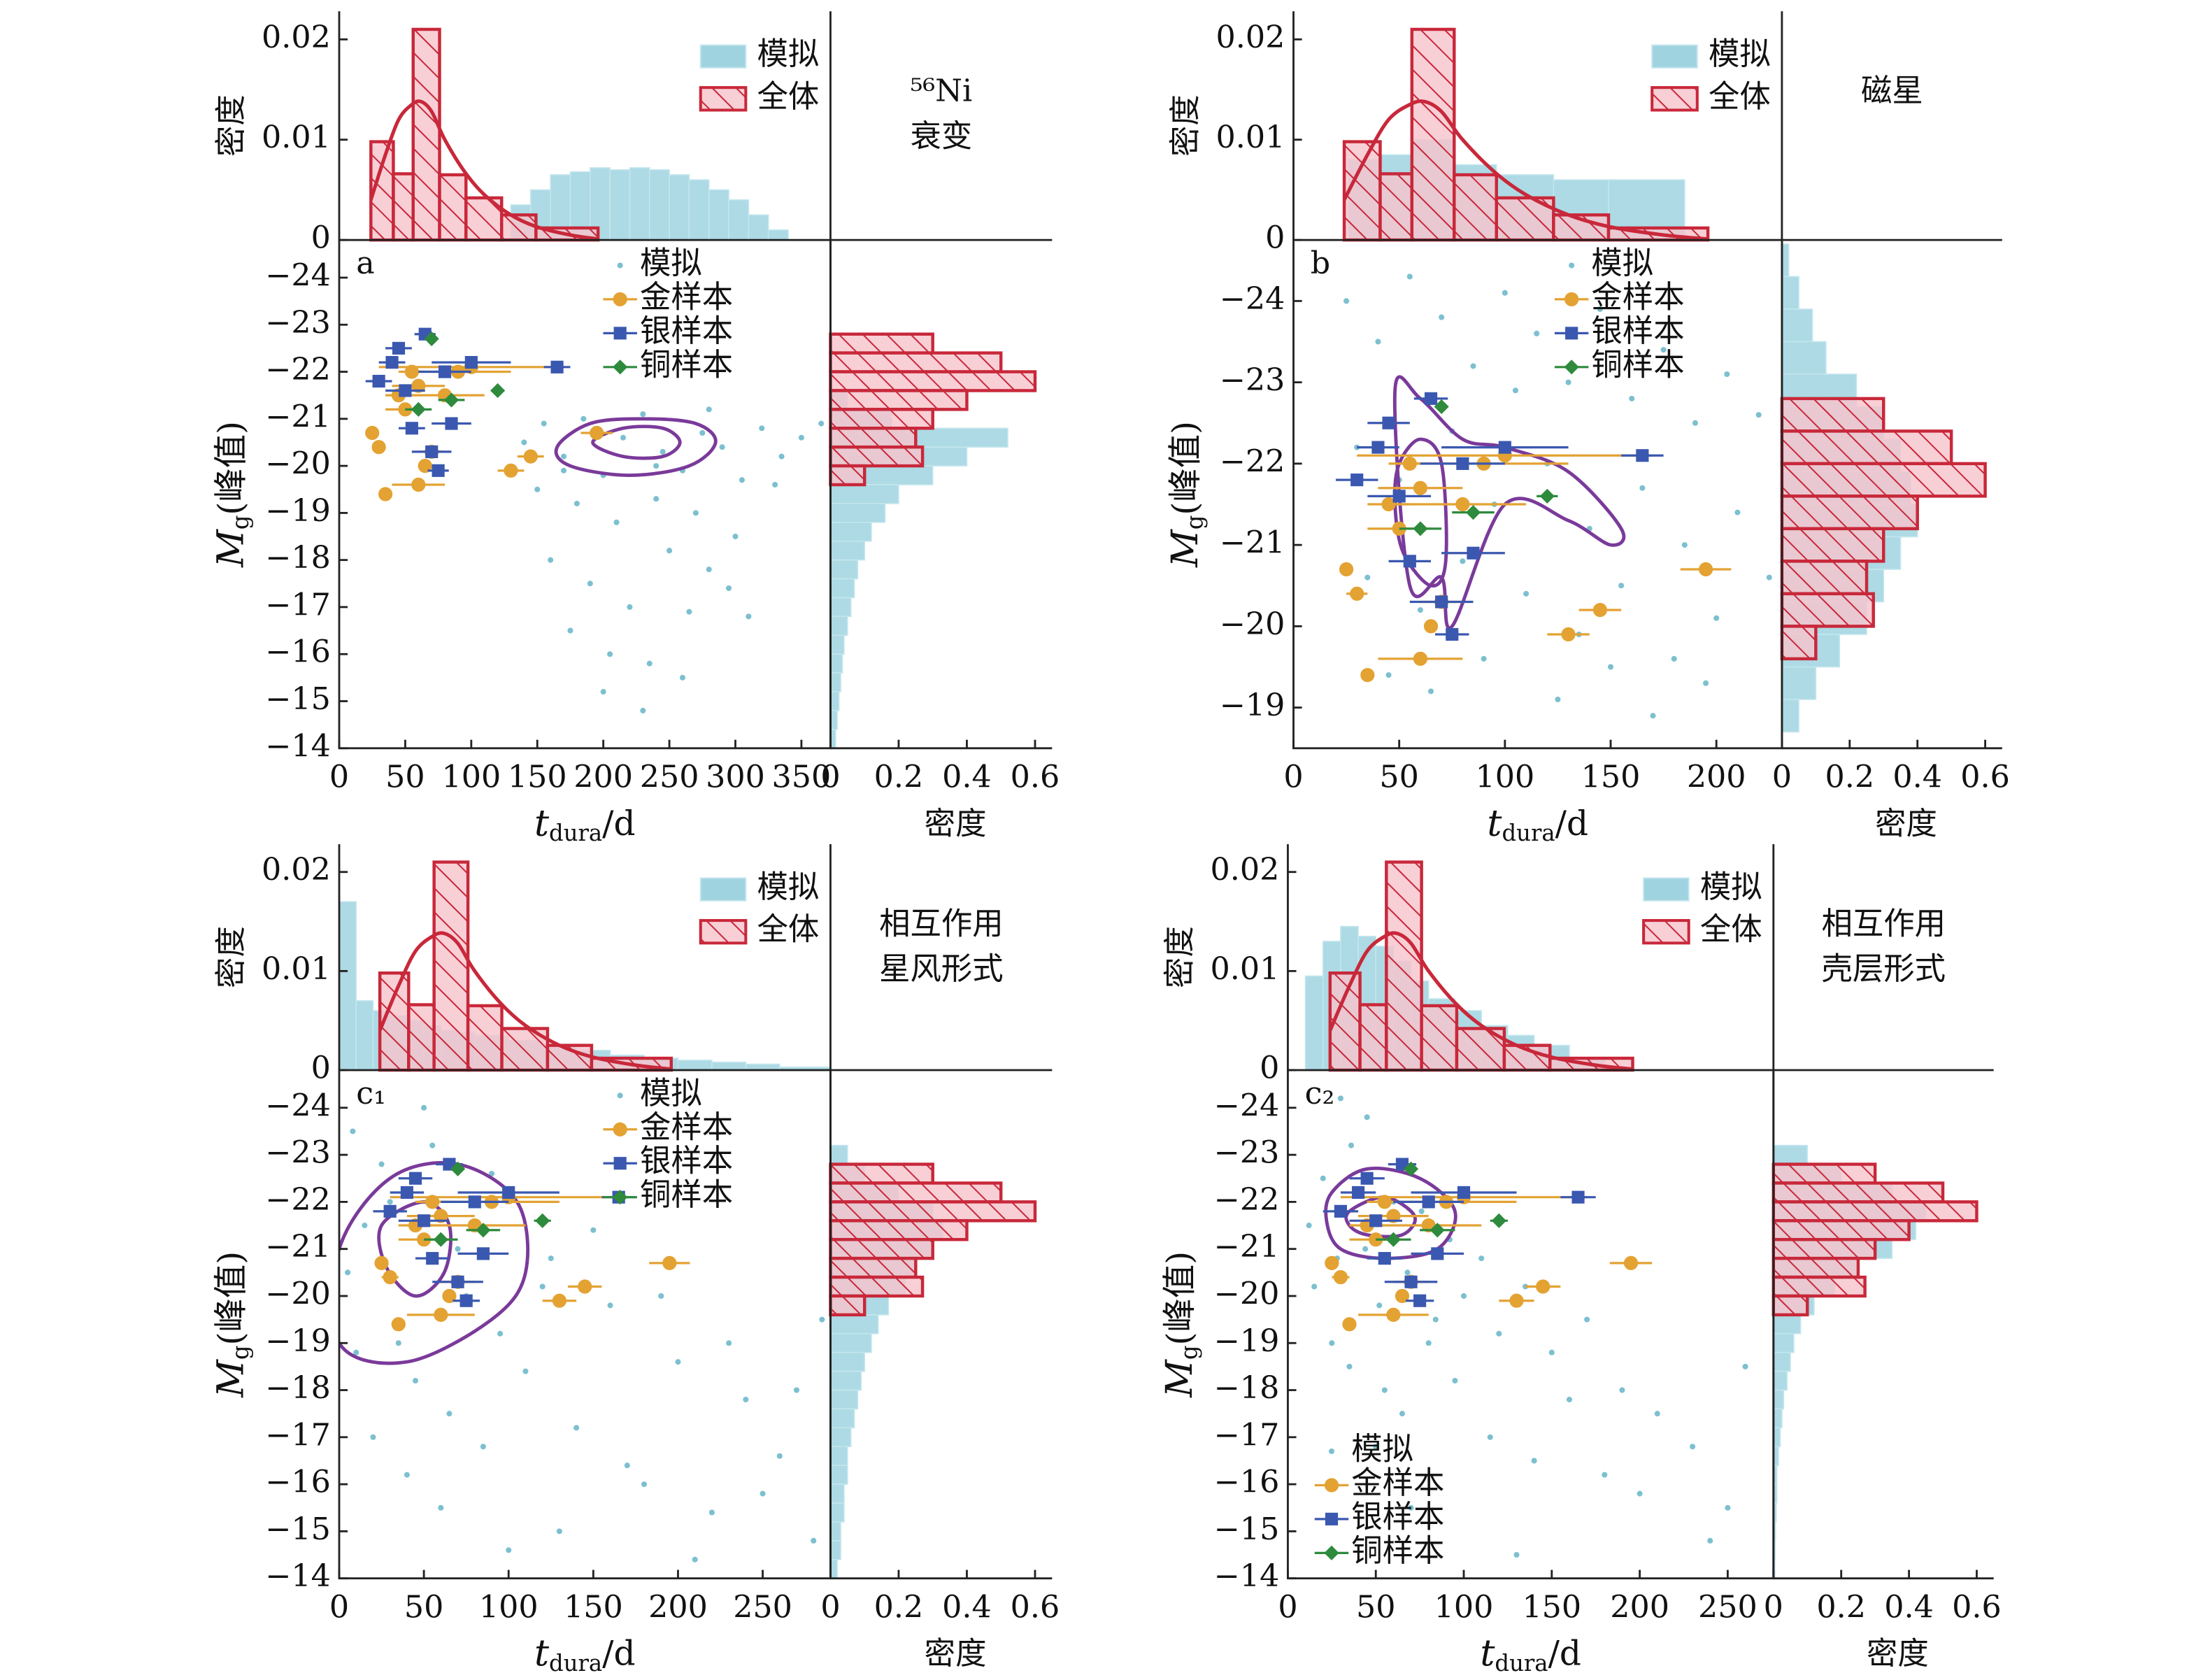 The width and height of the screenshot is (2203, 1680). I want to click on y-tick-label: −17, so click(298, 1435).